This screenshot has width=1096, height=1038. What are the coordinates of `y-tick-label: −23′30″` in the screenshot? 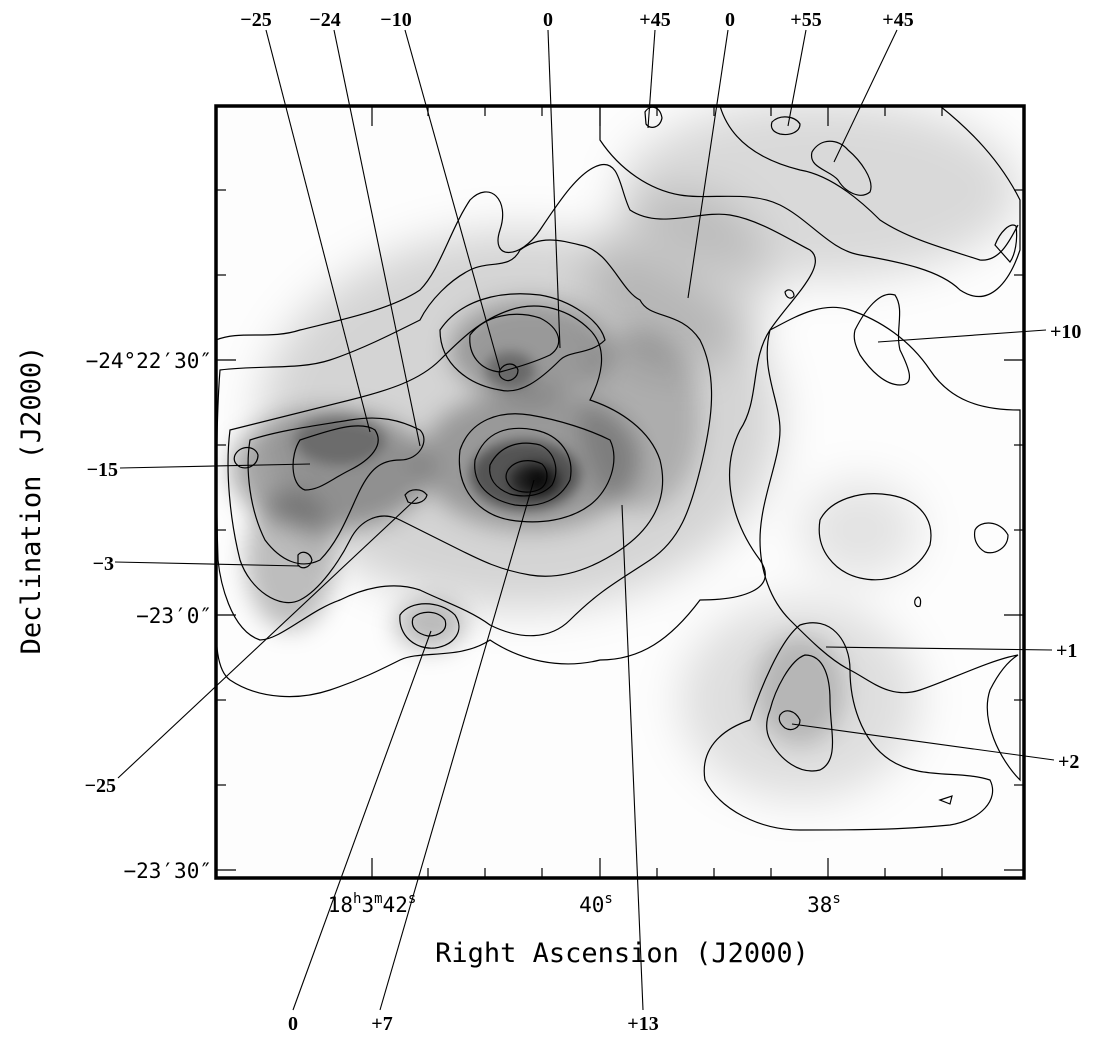 It's located at (167, 871).